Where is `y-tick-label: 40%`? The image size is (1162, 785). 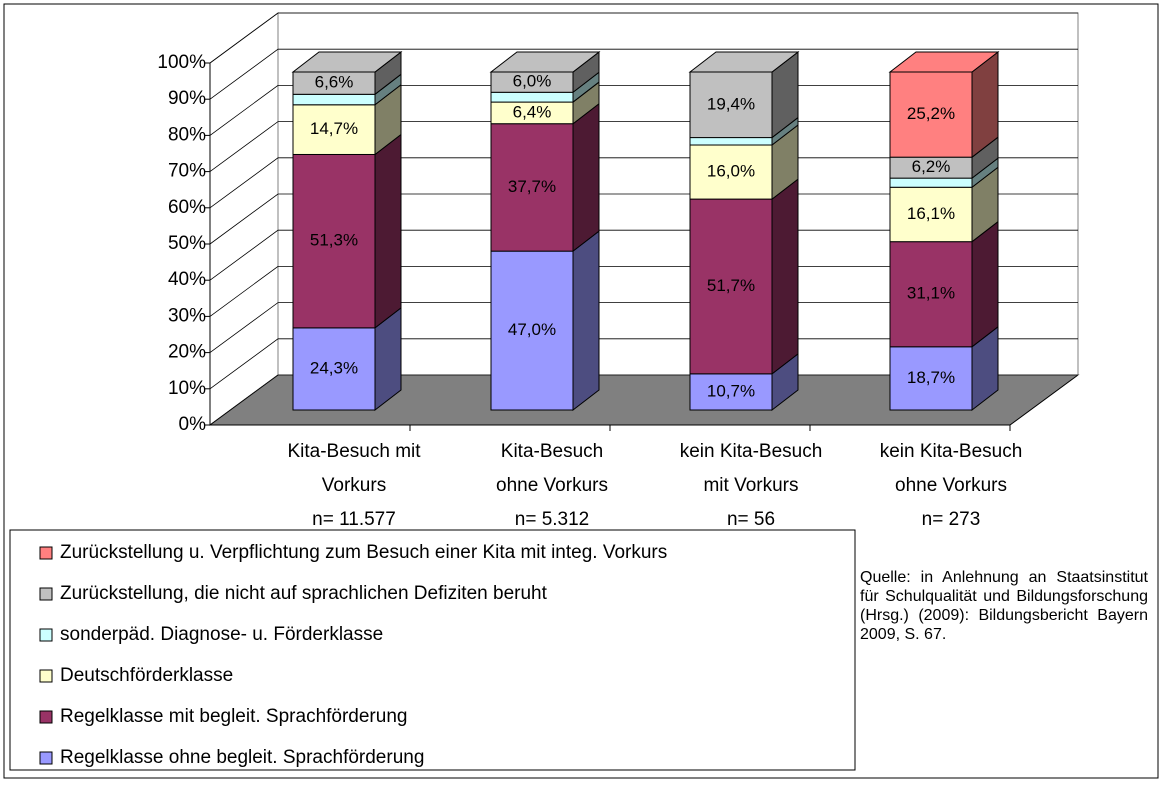
y-tick-label: 40% is located at coordinates (187, 279).